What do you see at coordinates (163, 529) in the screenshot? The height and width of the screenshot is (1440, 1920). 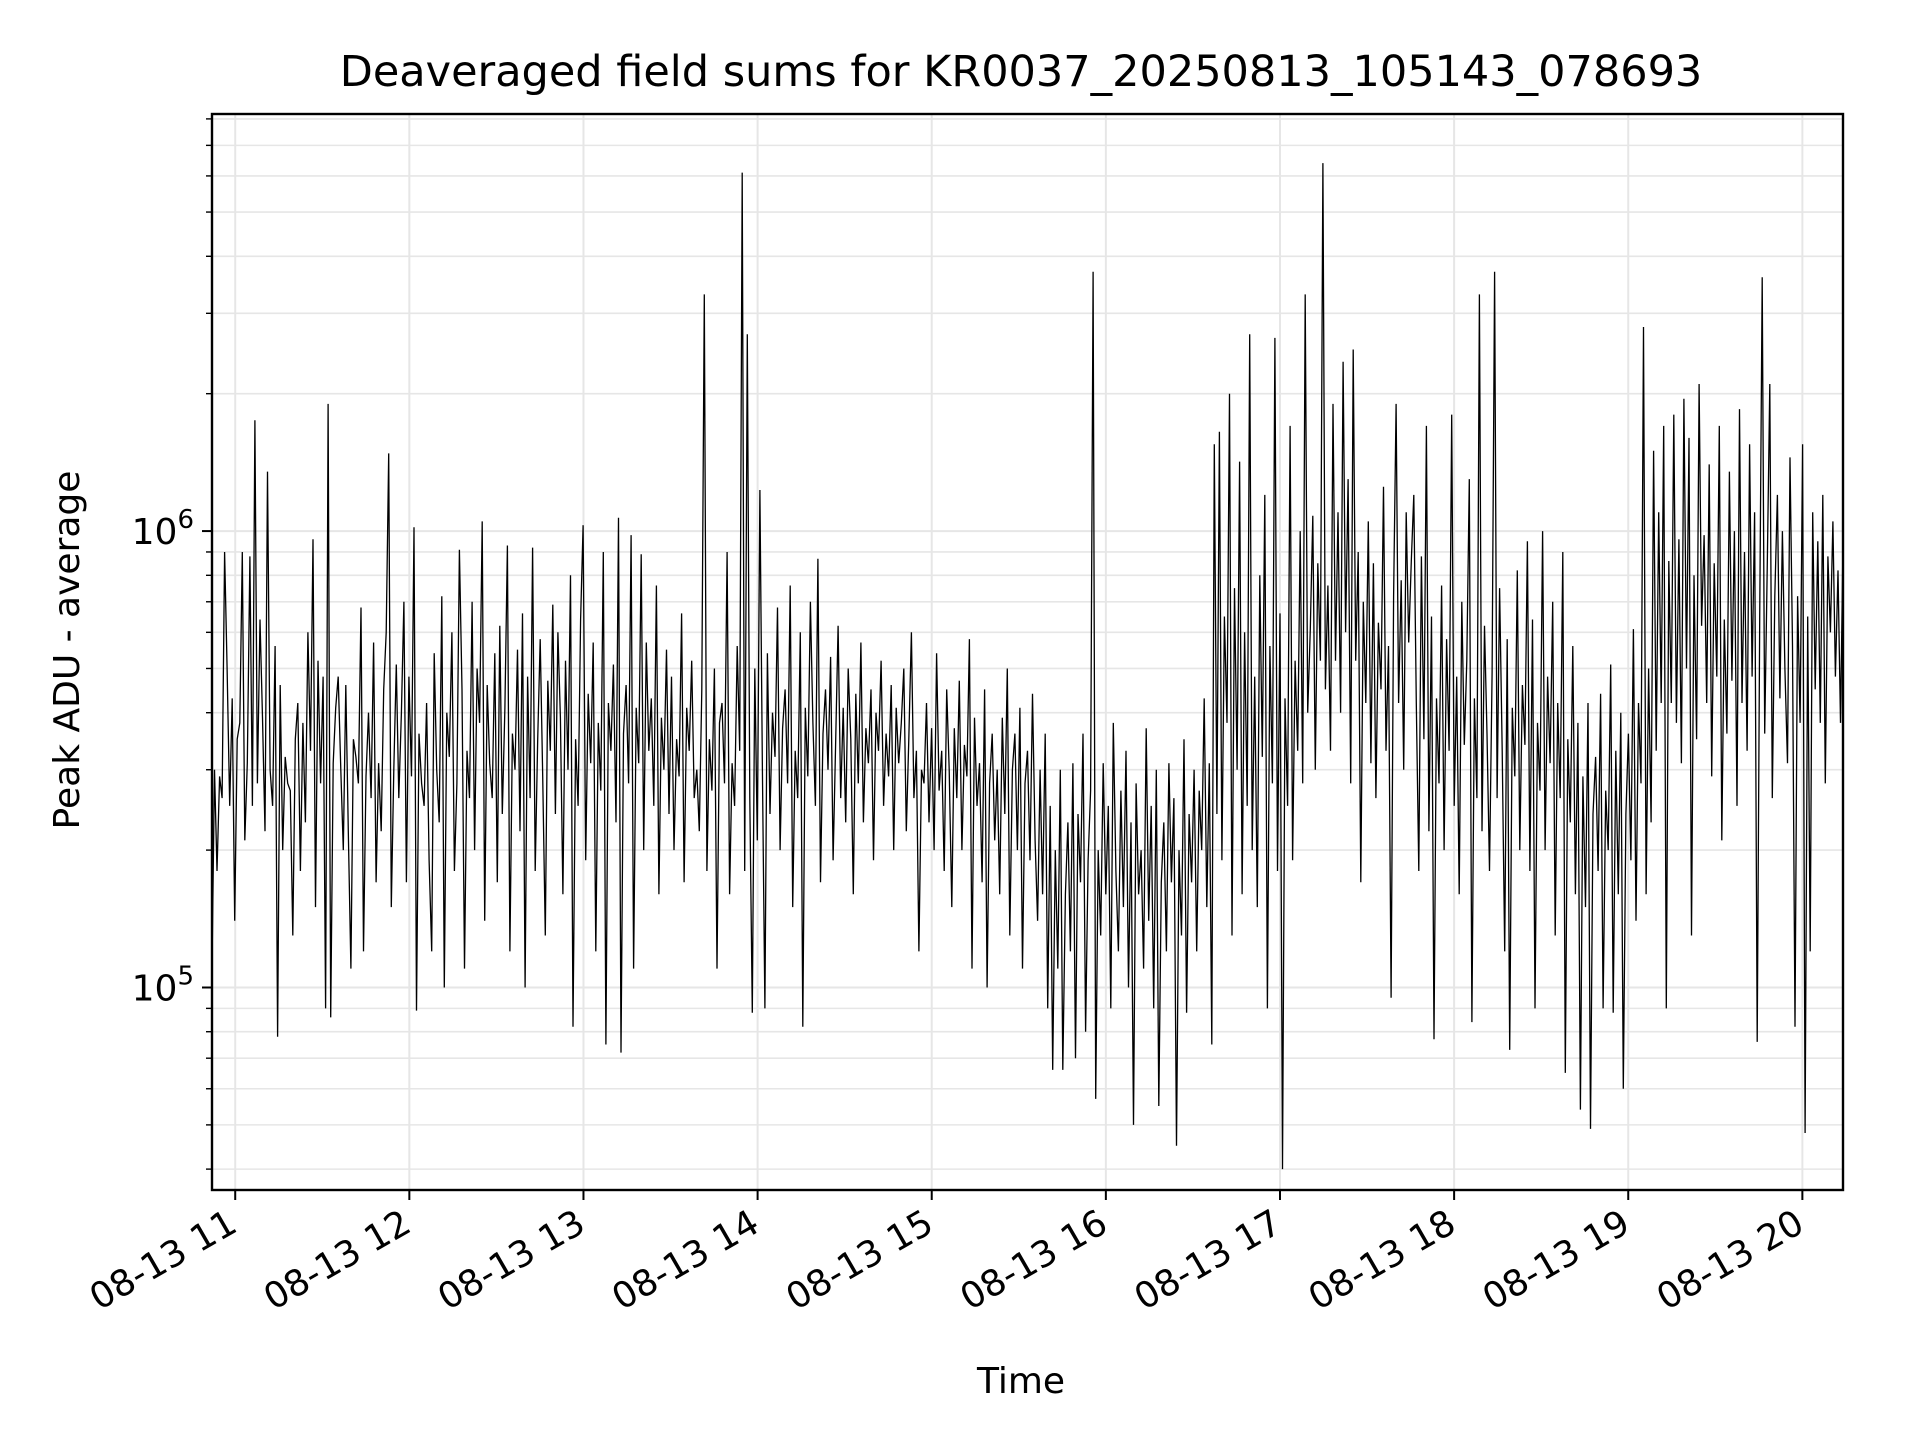 I see `y-tick-label: 10⁶` at bounding box center [163, 529].